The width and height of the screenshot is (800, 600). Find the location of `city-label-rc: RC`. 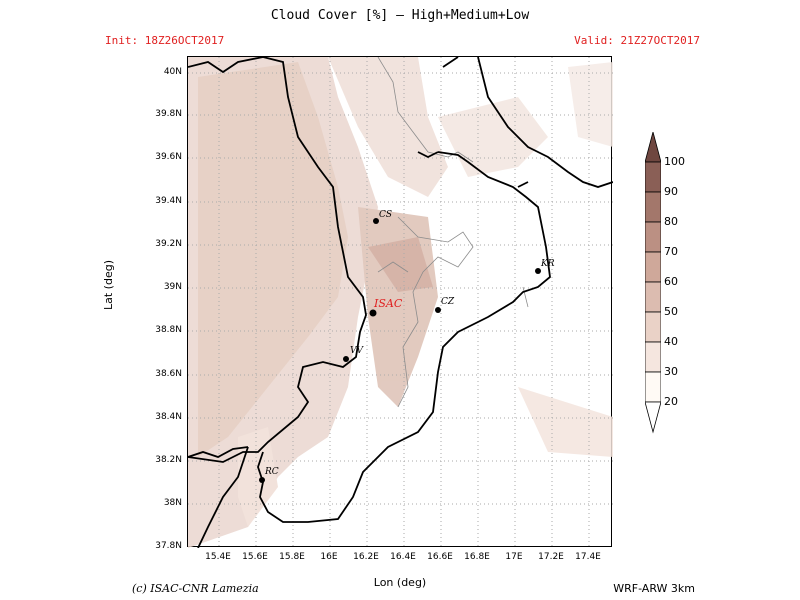

city-label-rc: RC is located at coordinates (272, 472).